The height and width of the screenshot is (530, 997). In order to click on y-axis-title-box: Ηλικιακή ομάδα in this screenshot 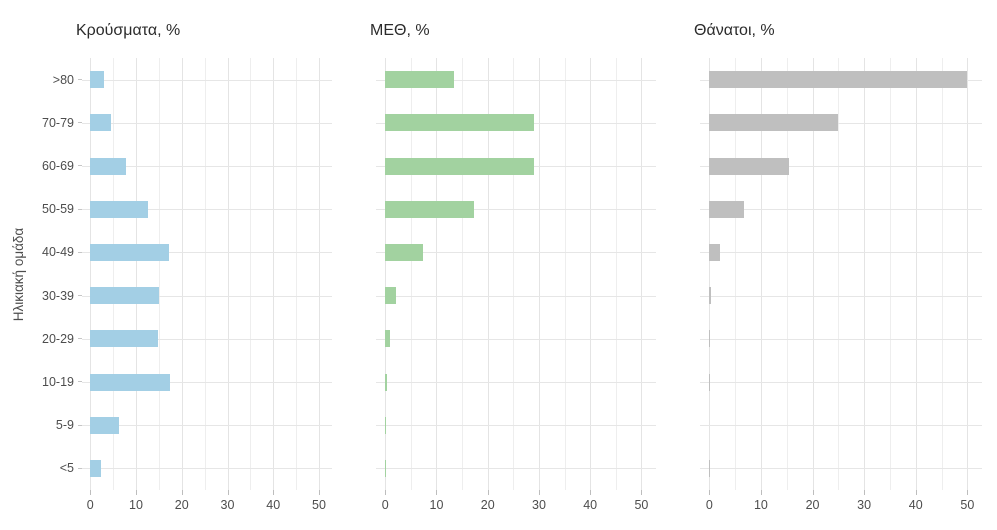, I will do `click(19, 274)`.